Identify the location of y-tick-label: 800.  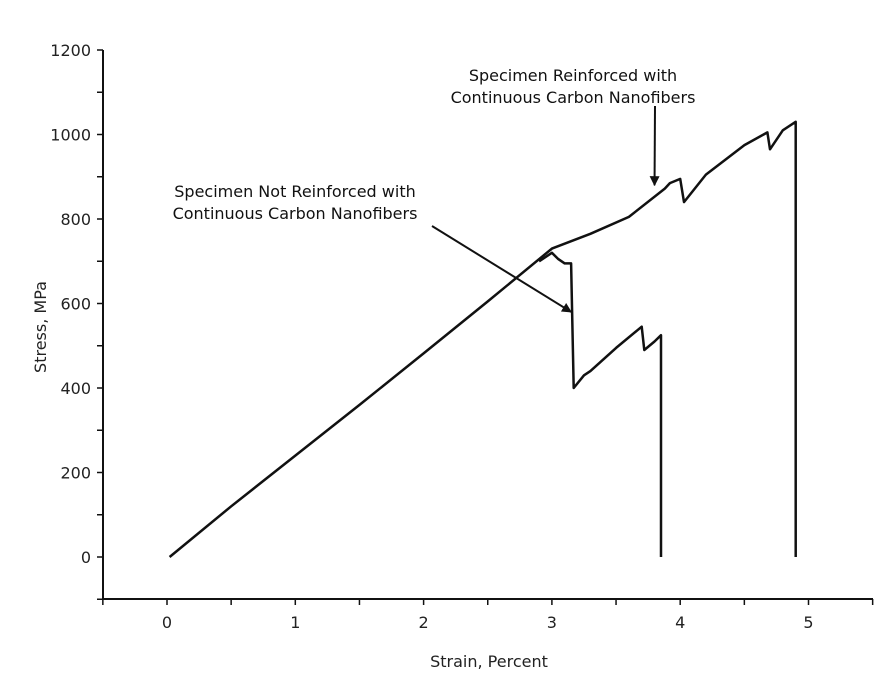
(75, 219).